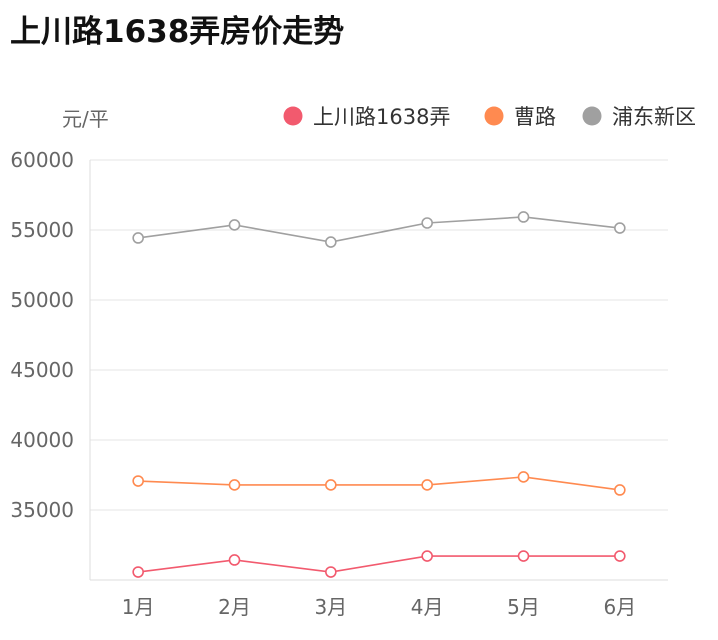 The image size is (718, 640). What do you see at coordinates (177, 32) in the screenshot?
I see `chart-title: 上川路1638弄房价走势` at bounding box center [177, 32].